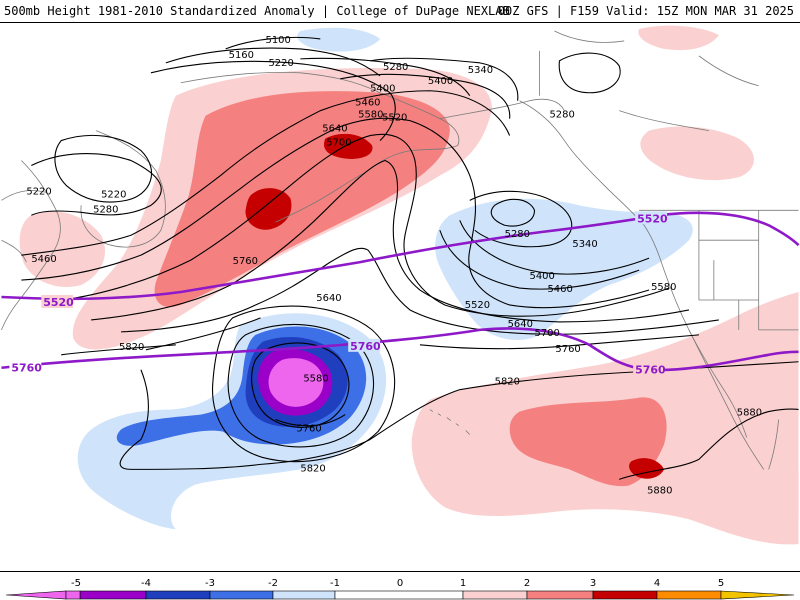  I want to click on coast-baja, so click(734, 399).